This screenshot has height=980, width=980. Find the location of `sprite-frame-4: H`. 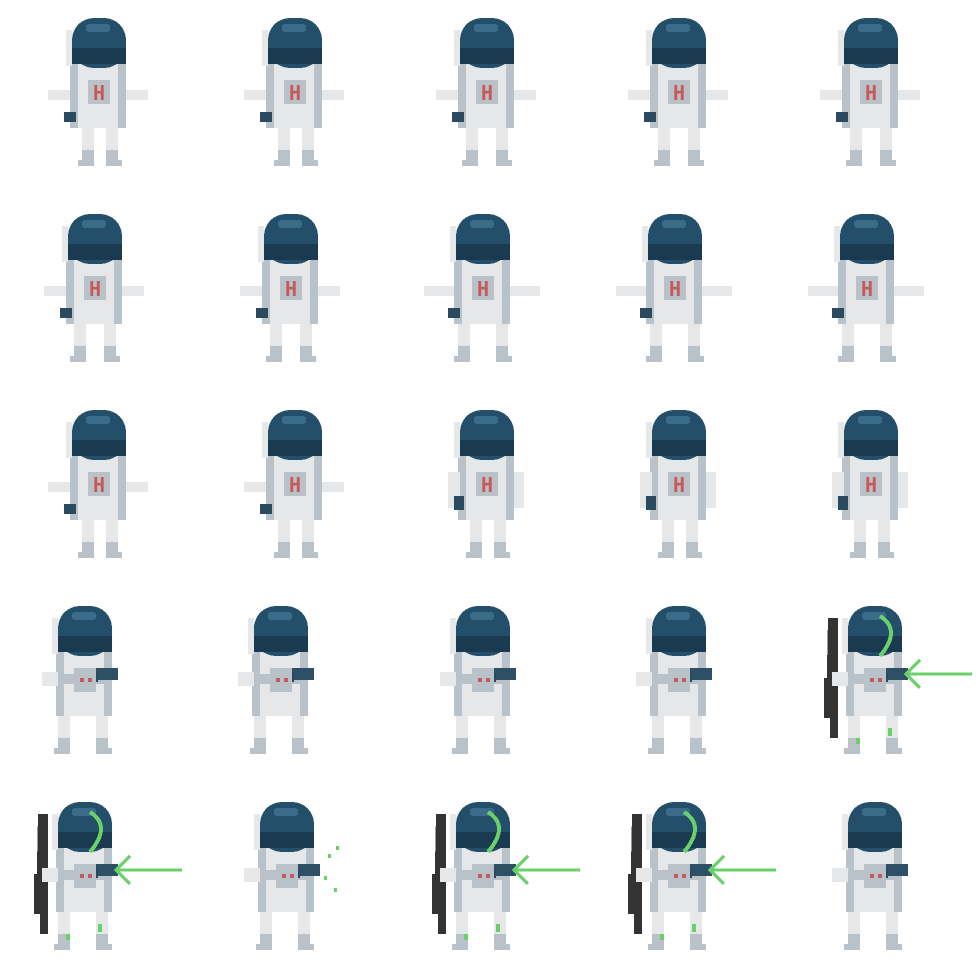

sprite-frame-4: H is located at coordinates (686, 98).